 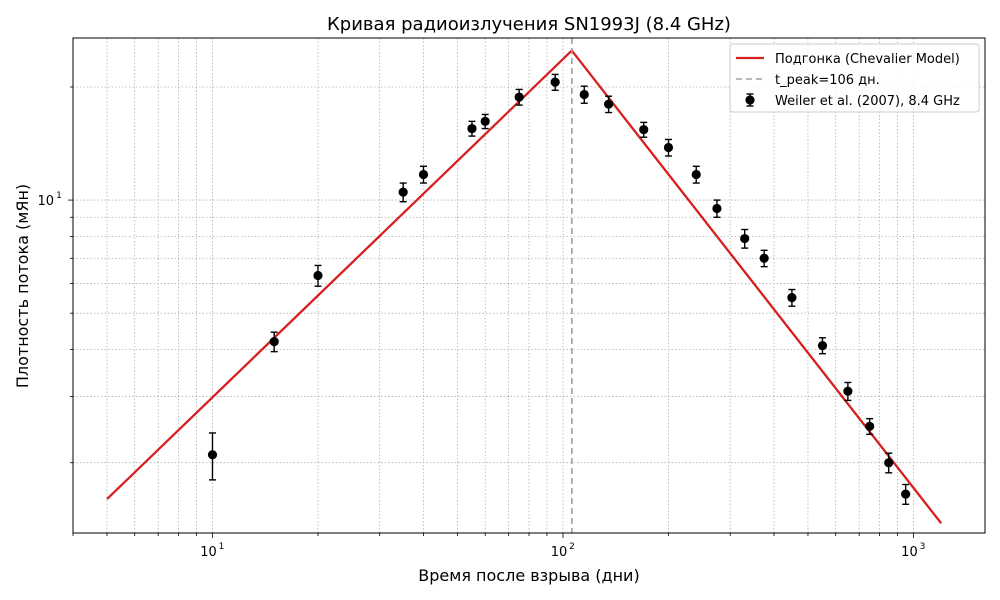 I want to click on y-axis-label: Плотность потока (мЯн), so click(x=22, y=286).